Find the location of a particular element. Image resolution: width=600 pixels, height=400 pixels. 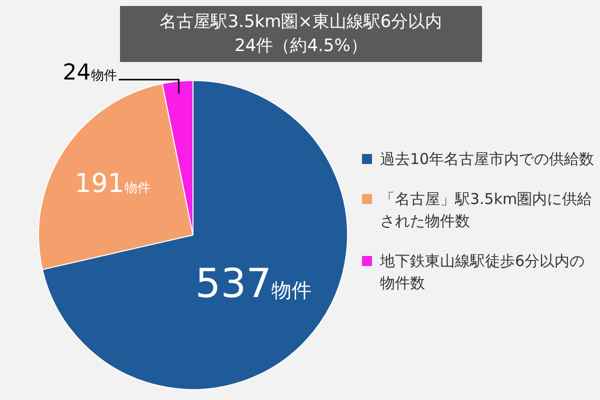

legend-label: 過去10年名古屋市内での供給数 is located at coordinates (487, 159).